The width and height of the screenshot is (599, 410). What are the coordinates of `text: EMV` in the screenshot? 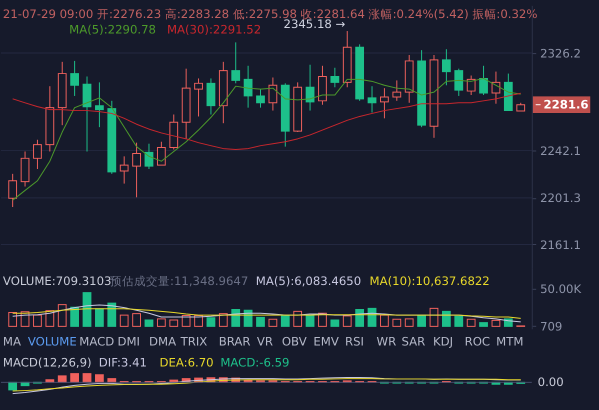 It's located at (326, 341).